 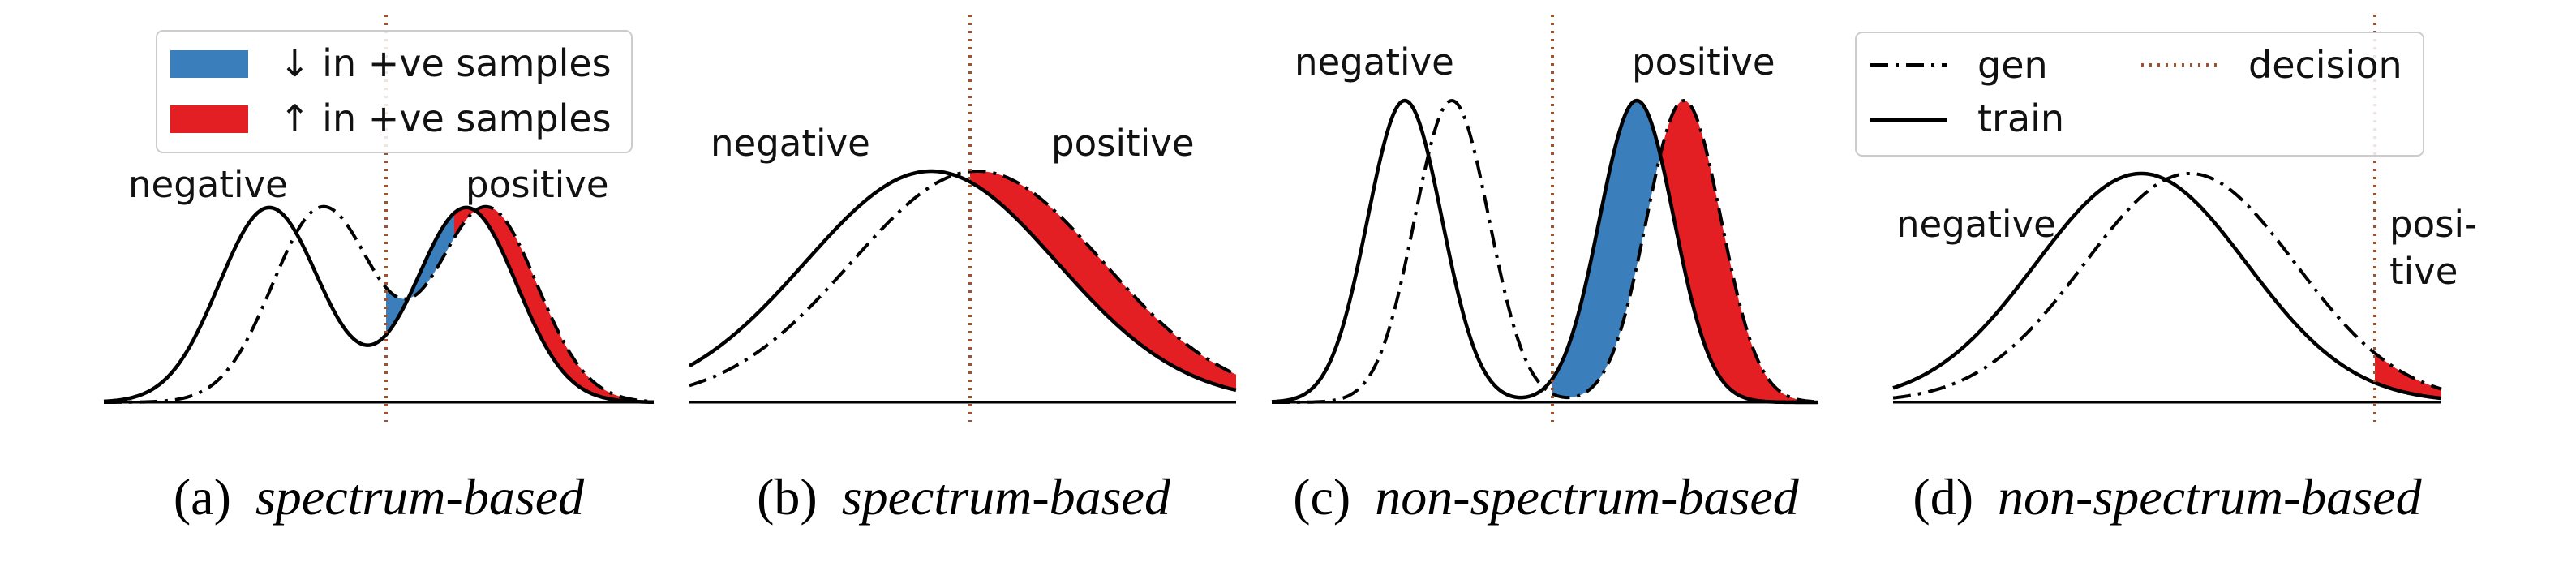 I want to click on panel-d-positive-label-line2: tive, so click(x=2423, y=271).